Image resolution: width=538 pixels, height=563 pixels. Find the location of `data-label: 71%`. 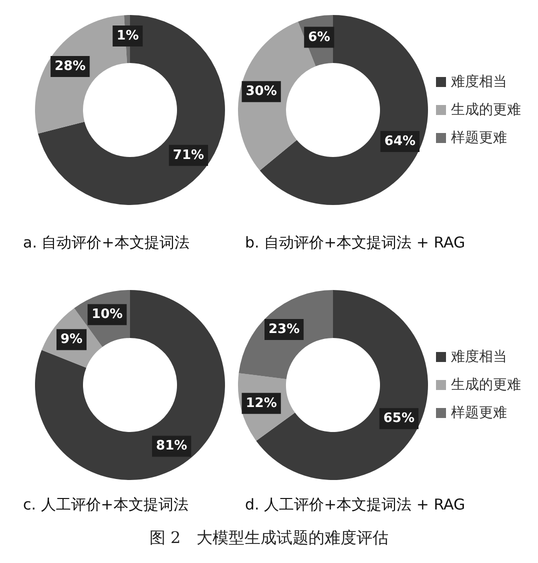

data-label: 71% is located at coordinates (188, 155).